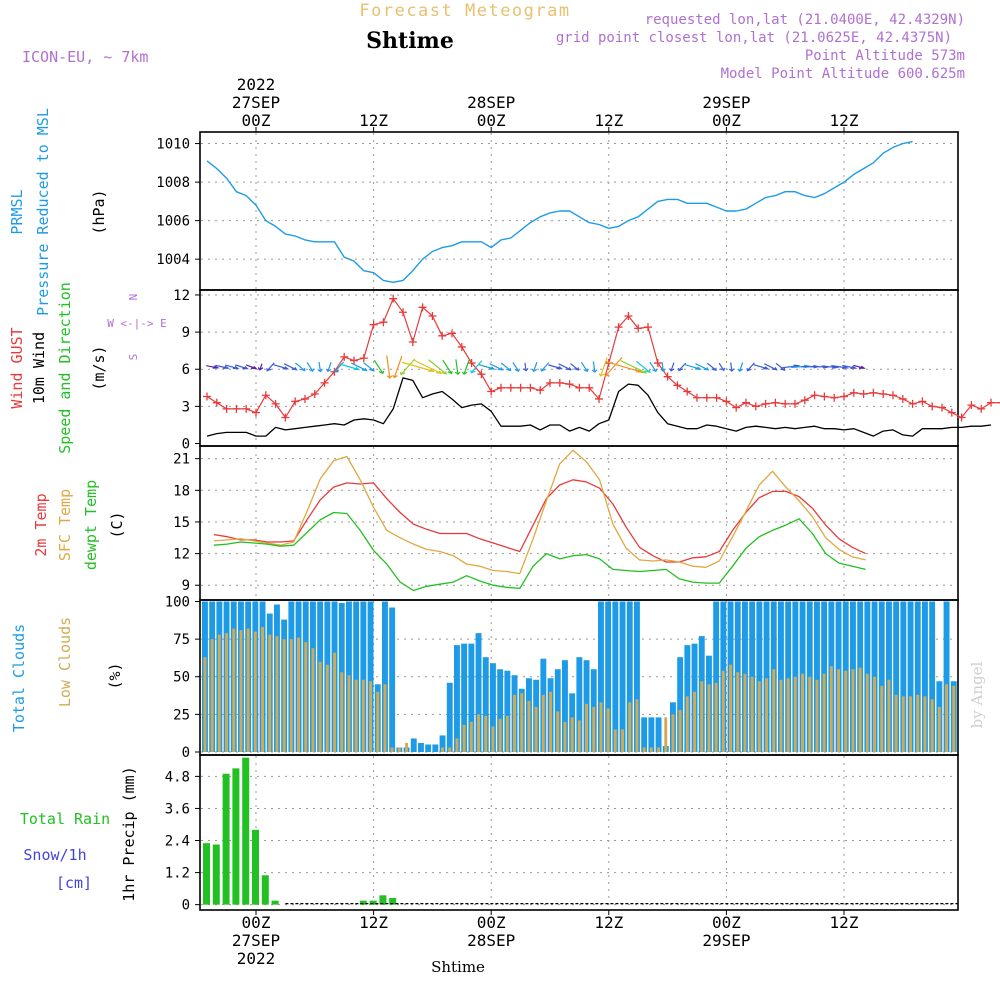  Describe the element at coordinates (256, 102) in the screenshot. I see `time-label-top: 27SEP` at that location.